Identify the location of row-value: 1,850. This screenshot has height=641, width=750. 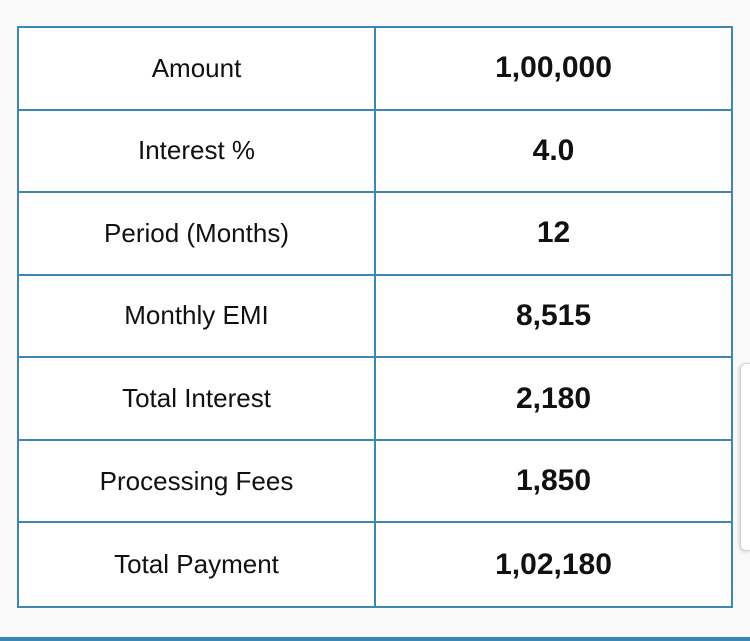
(553, 482).